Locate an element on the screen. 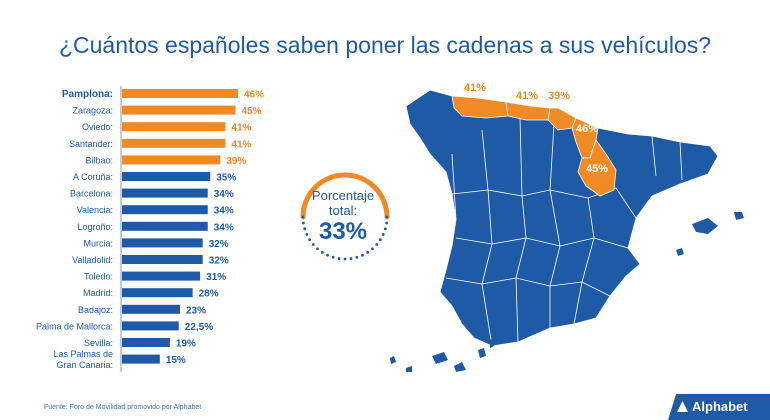 The height and width of the screenshot is (420, 770). bar-value-label: 41% is located at coordinates (241, 144).